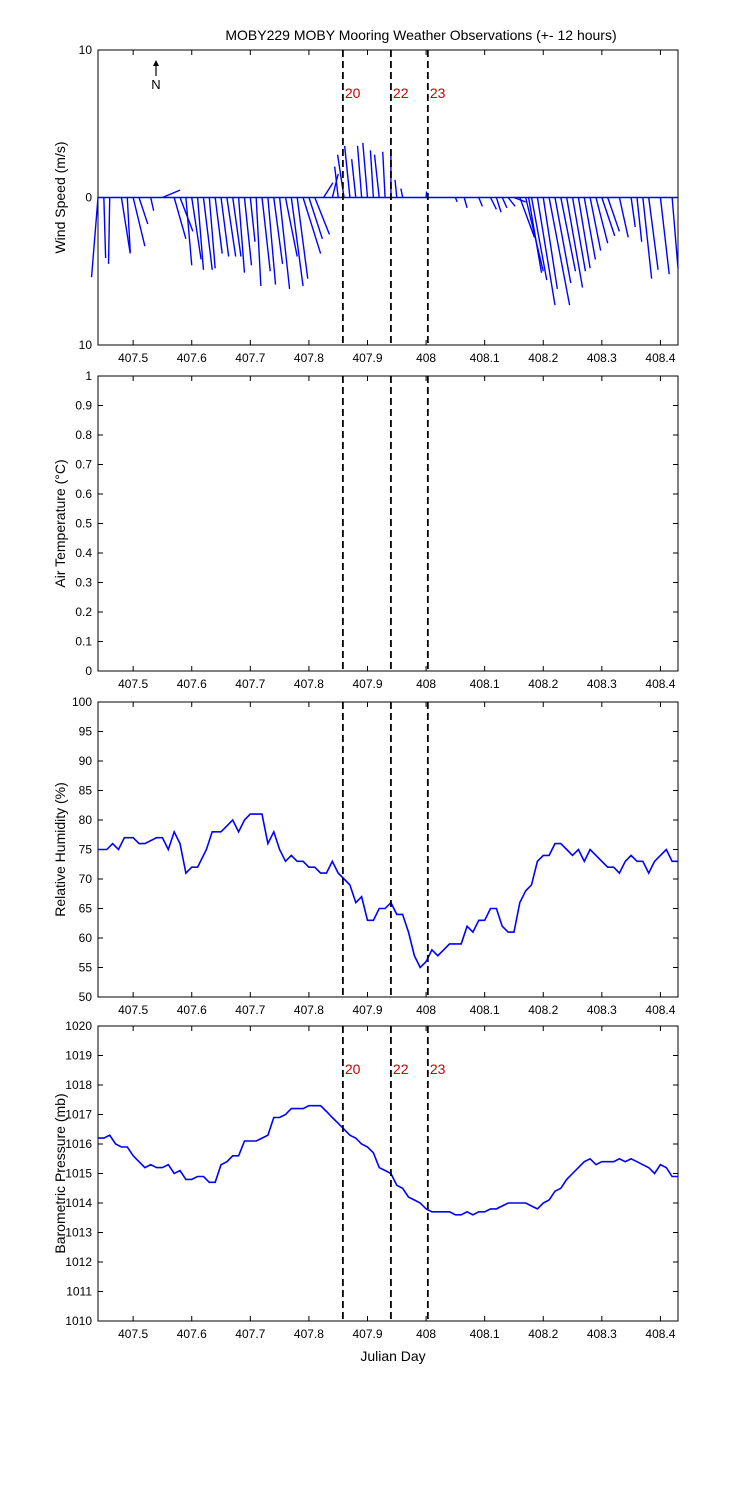  What do you see at coordinates (88, 198) in the screenshot?
I see `y-tick-label: 0` at bounding box center [88, 198].